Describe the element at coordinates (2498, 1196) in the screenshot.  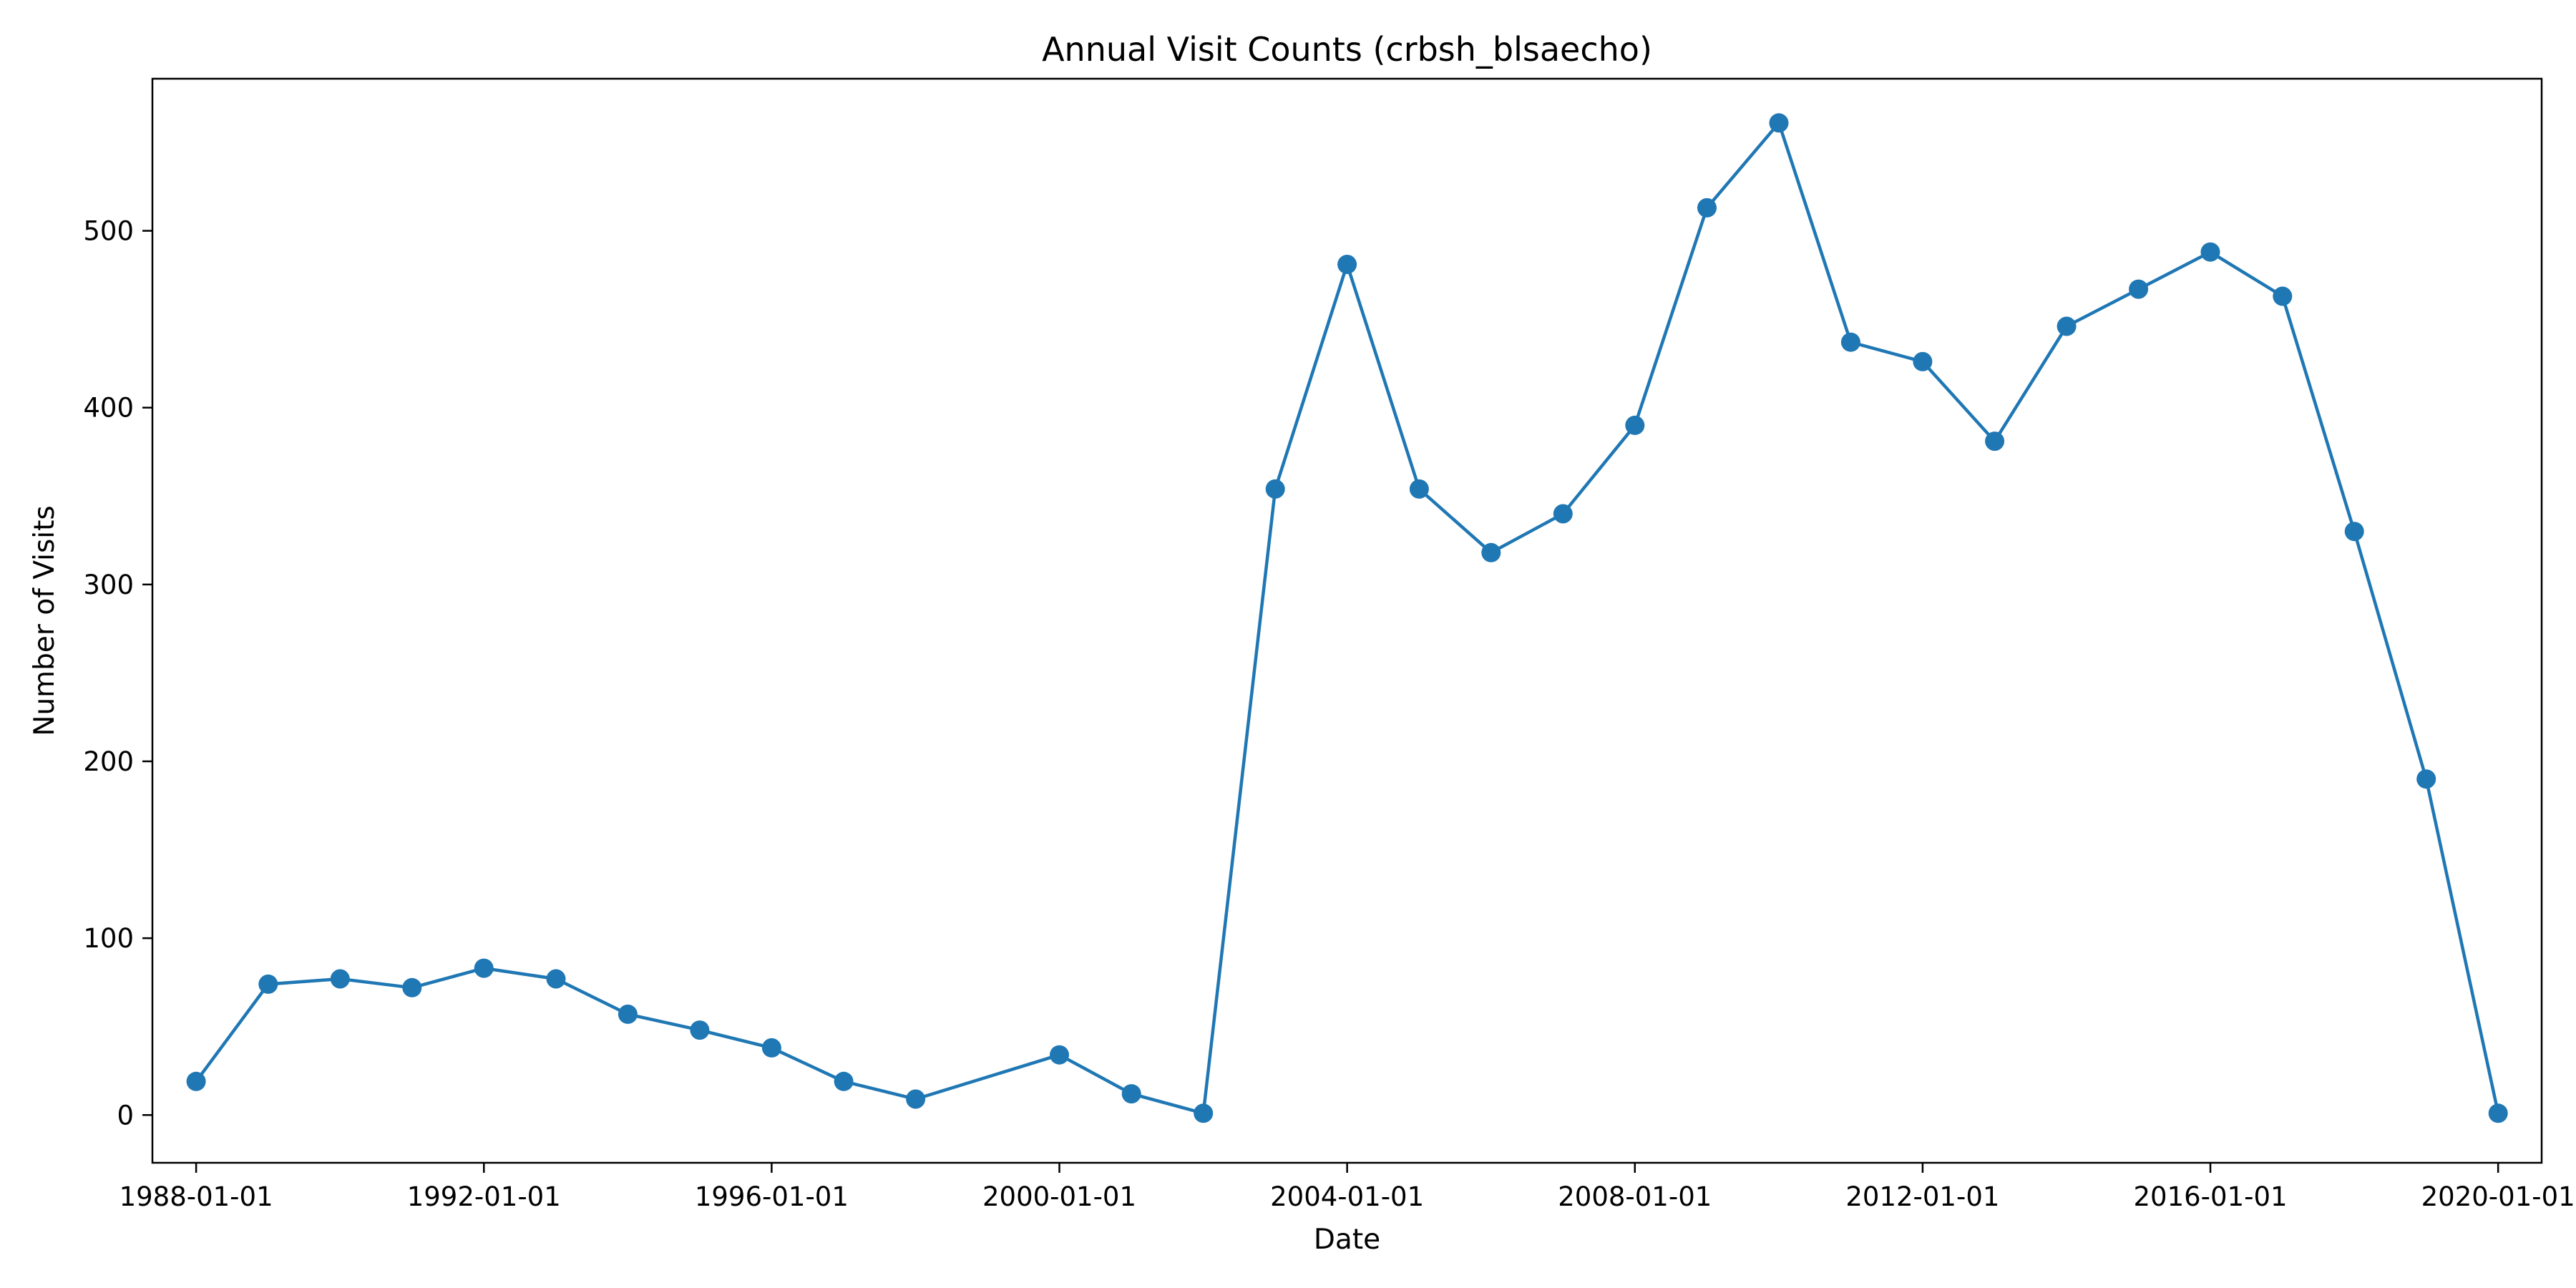
I see `x-tick-label: 2020-01-01` at that location.